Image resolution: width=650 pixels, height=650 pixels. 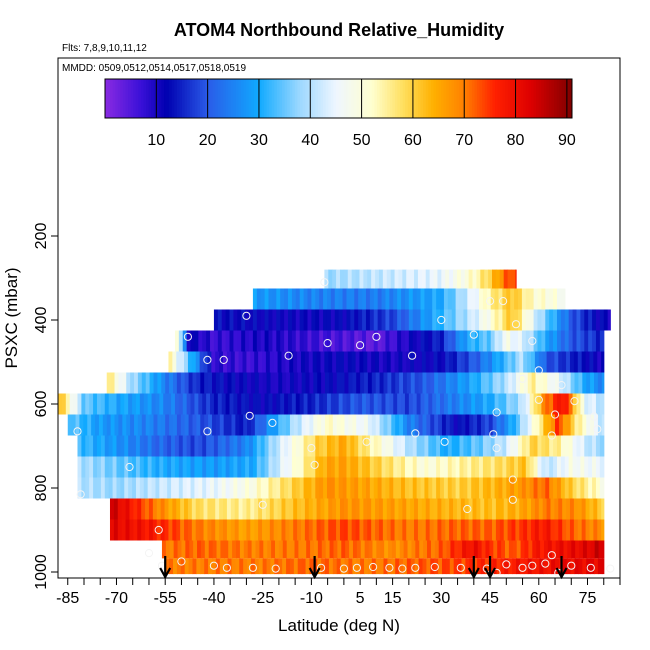 I want to click on colorbar-tick-label: 20, so click(x=208, y=140).